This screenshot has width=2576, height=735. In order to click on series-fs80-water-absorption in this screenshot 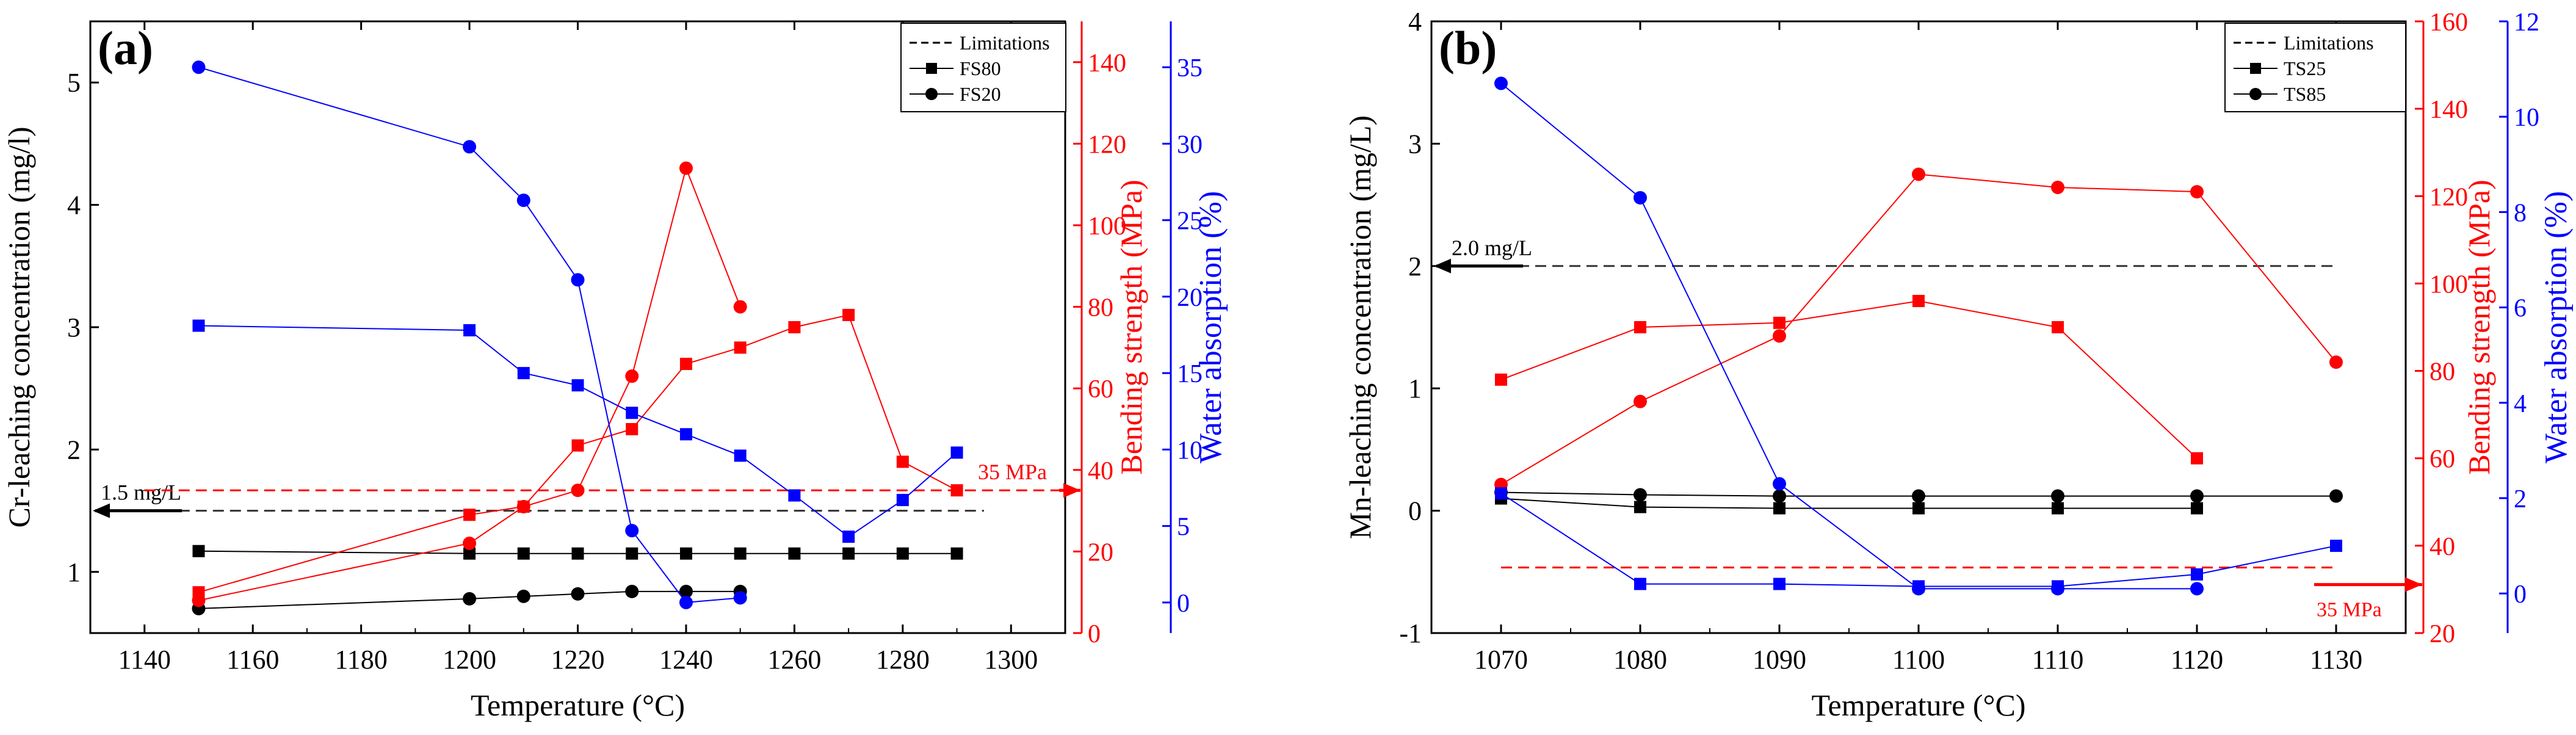, I will do `click(577, 431)`.